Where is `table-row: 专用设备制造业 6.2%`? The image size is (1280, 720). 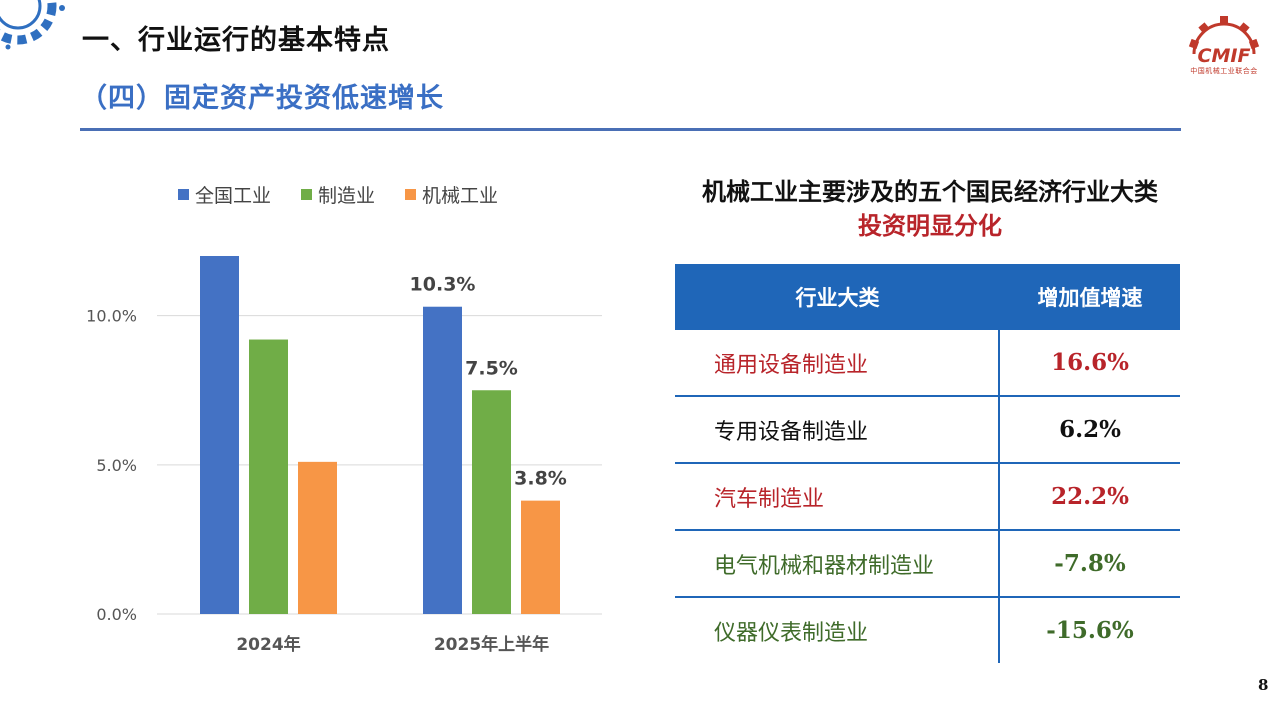 table-row: 专用设备制造业 6.2% is located at coordinates (927, 430).